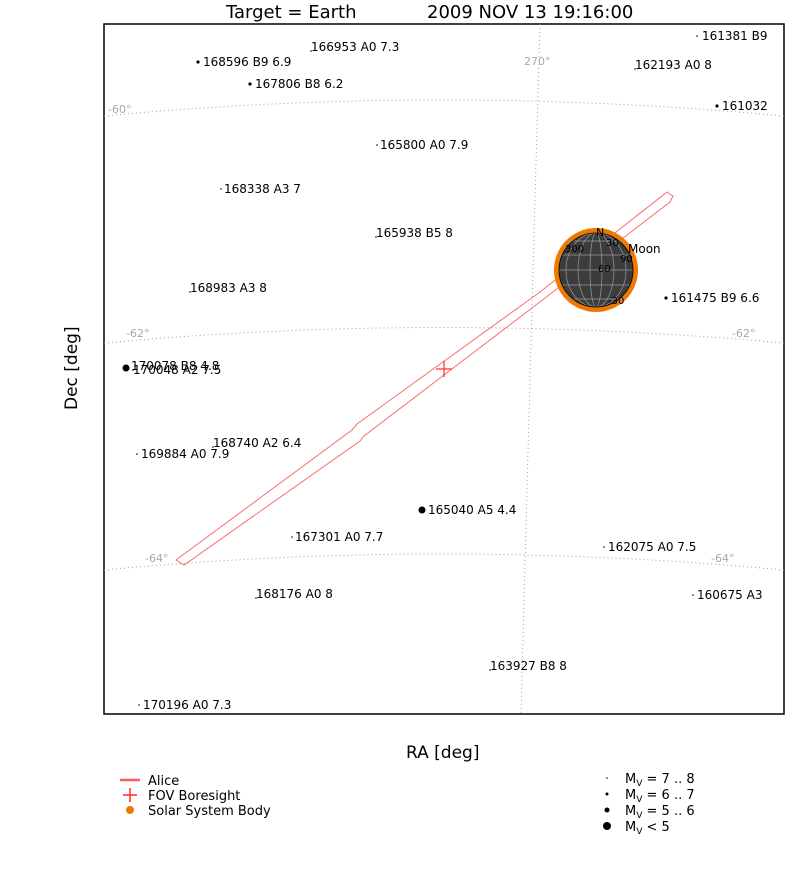  I want to click on star-label: 168176 A0 8, so click(294, 594).